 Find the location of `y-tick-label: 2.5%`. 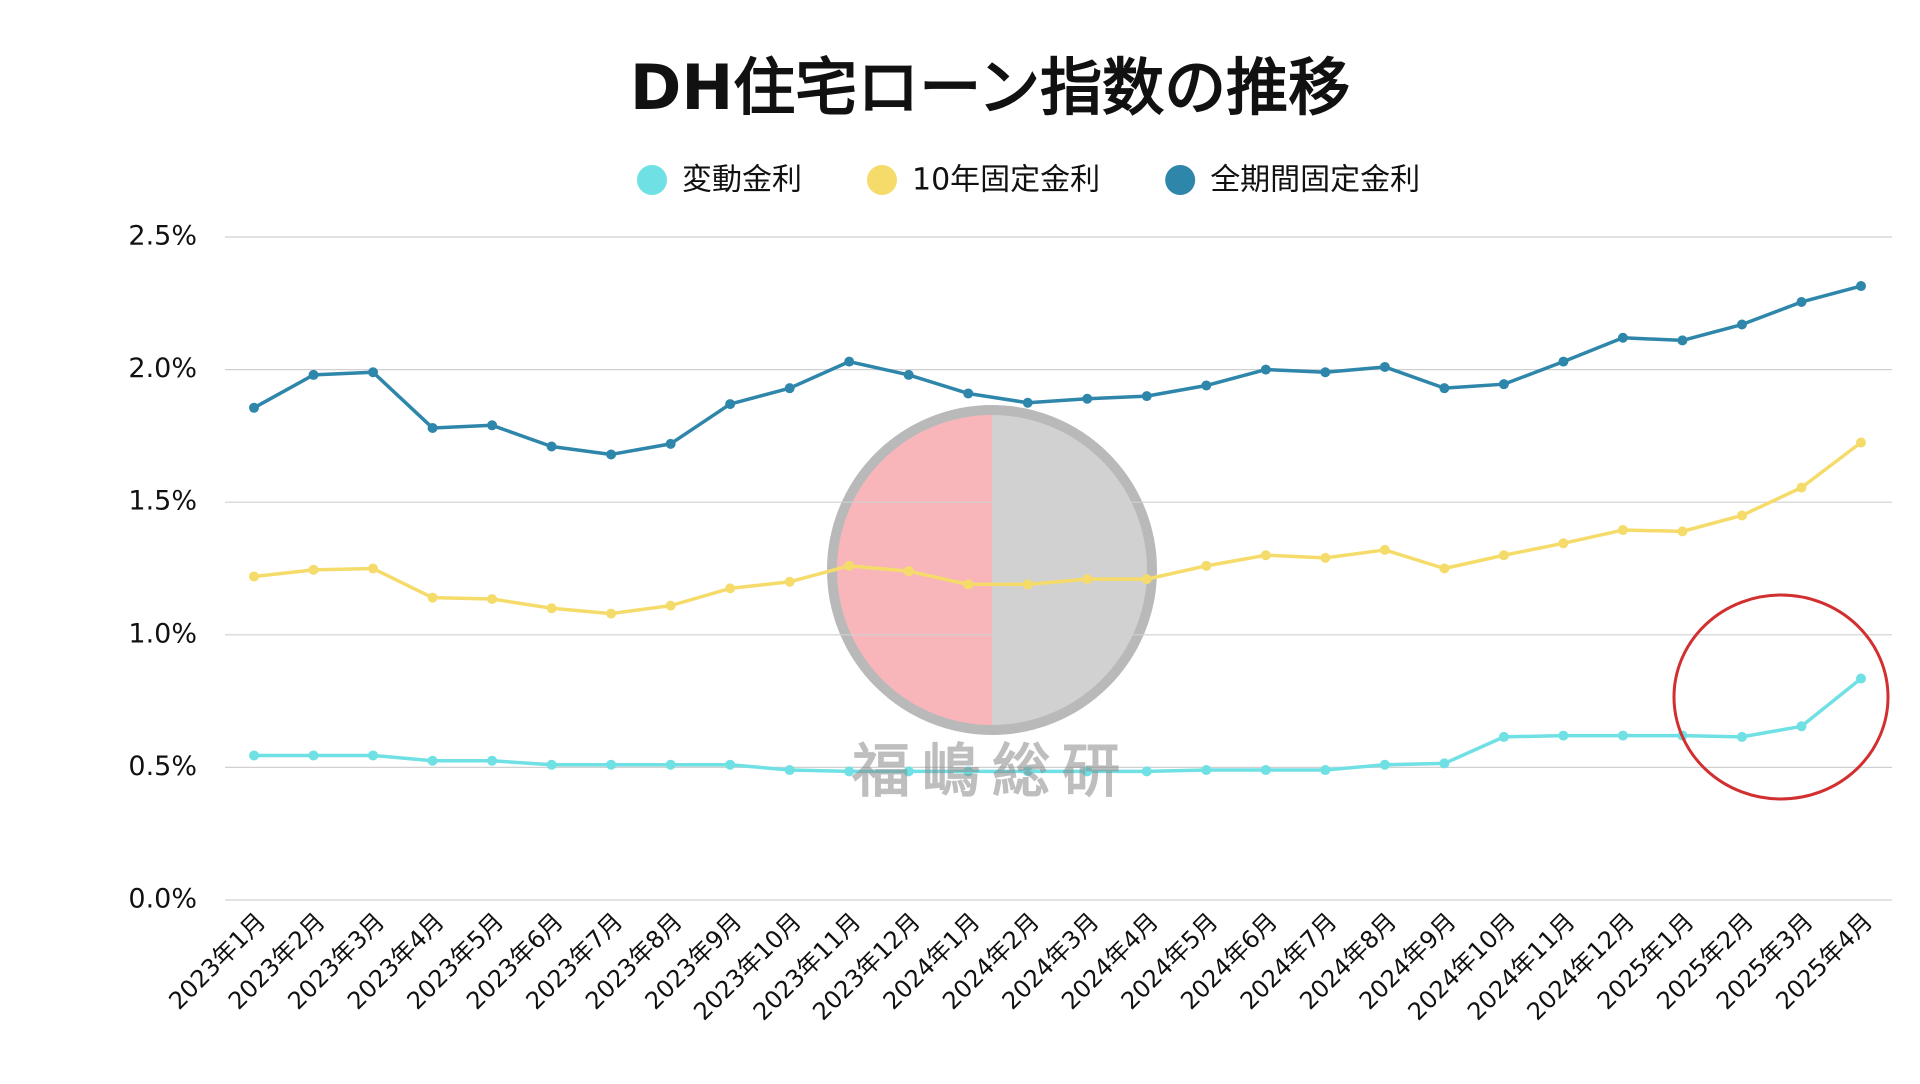

y-tick-label: 2.5% is located at coordinates (162, 236).